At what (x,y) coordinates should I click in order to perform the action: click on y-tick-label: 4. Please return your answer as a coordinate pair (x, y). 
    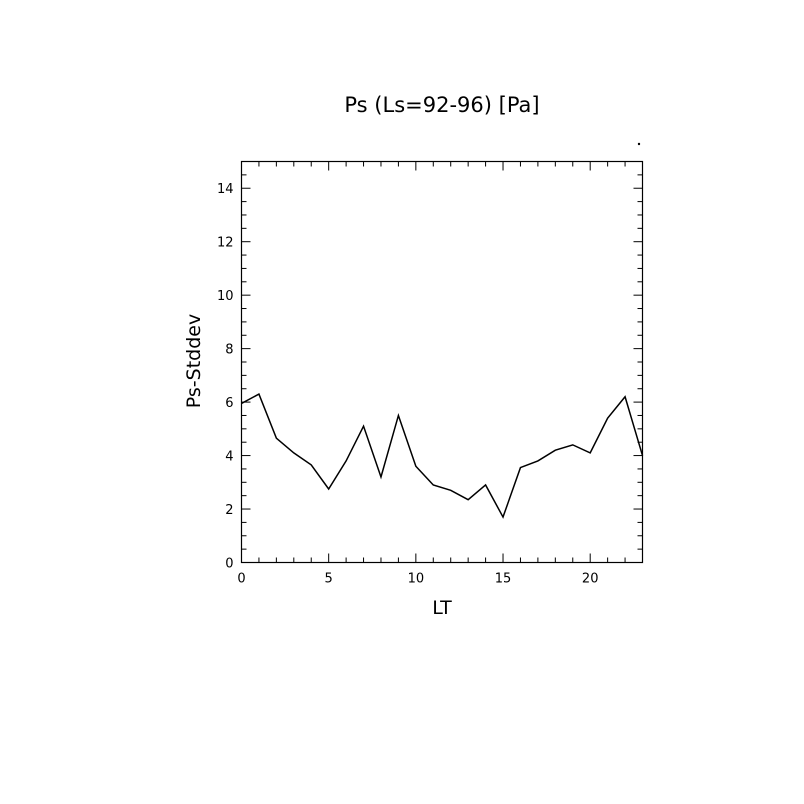
    Looking at the image, I should click on (229, 457).